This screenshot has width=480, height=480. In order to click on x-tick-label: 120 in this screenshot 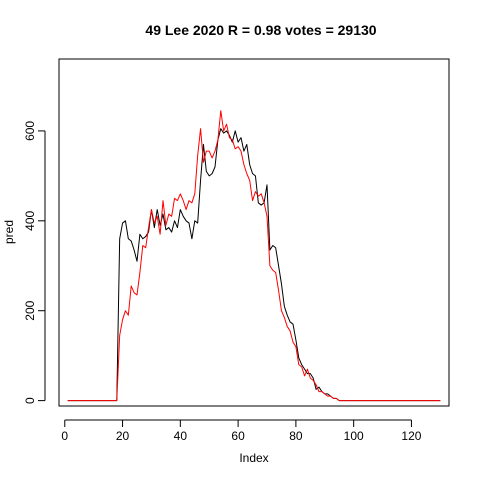, I will do `click(411, 436)`.